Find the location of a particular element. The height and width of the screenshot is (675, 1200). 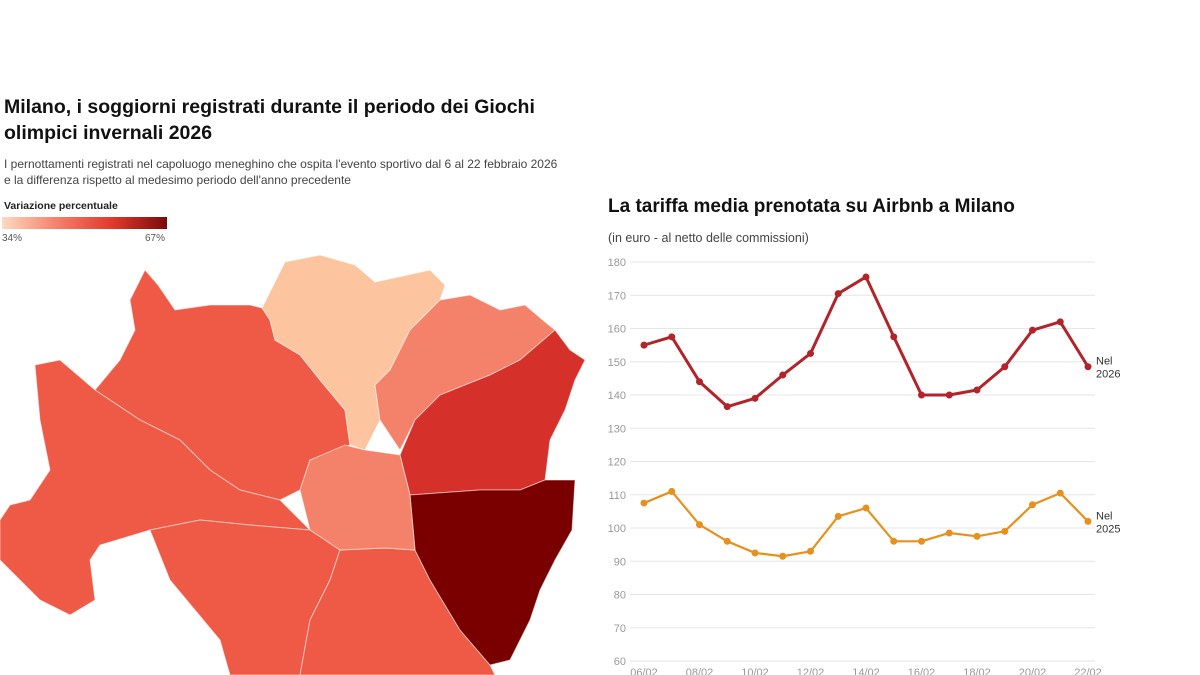

y-tick-label: 130 is located at coordinates (617, 429).